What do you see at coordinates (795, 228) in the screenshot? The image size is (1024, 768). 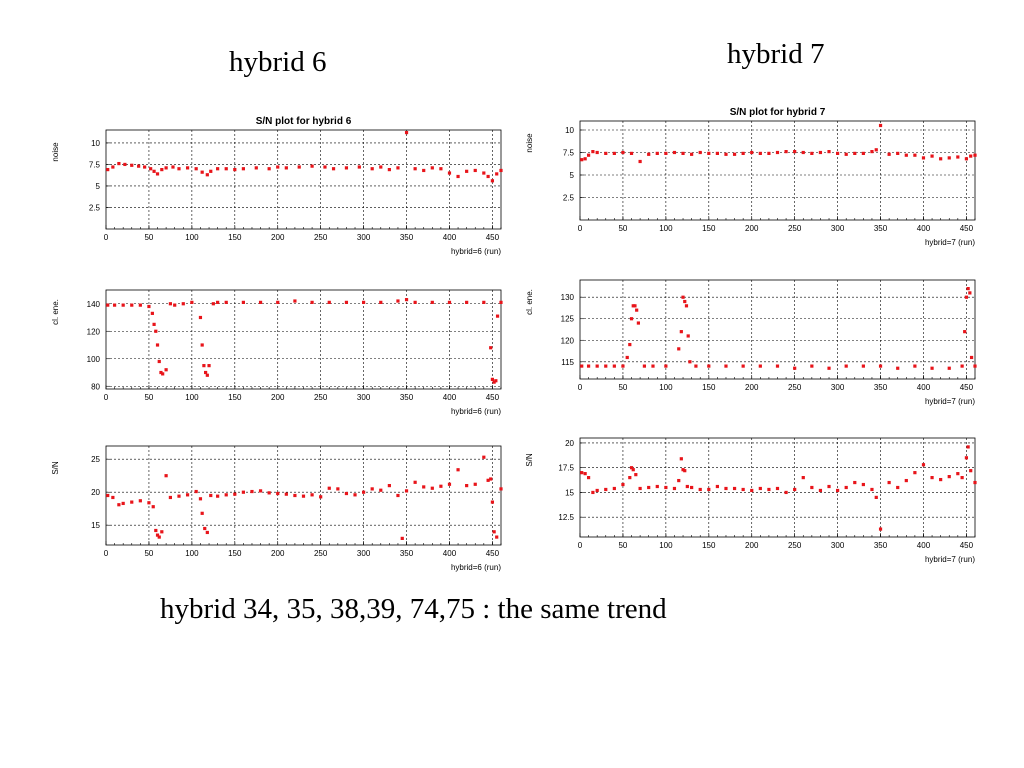 I see `x-tick-label: 250` at bounding box center [795, 228].